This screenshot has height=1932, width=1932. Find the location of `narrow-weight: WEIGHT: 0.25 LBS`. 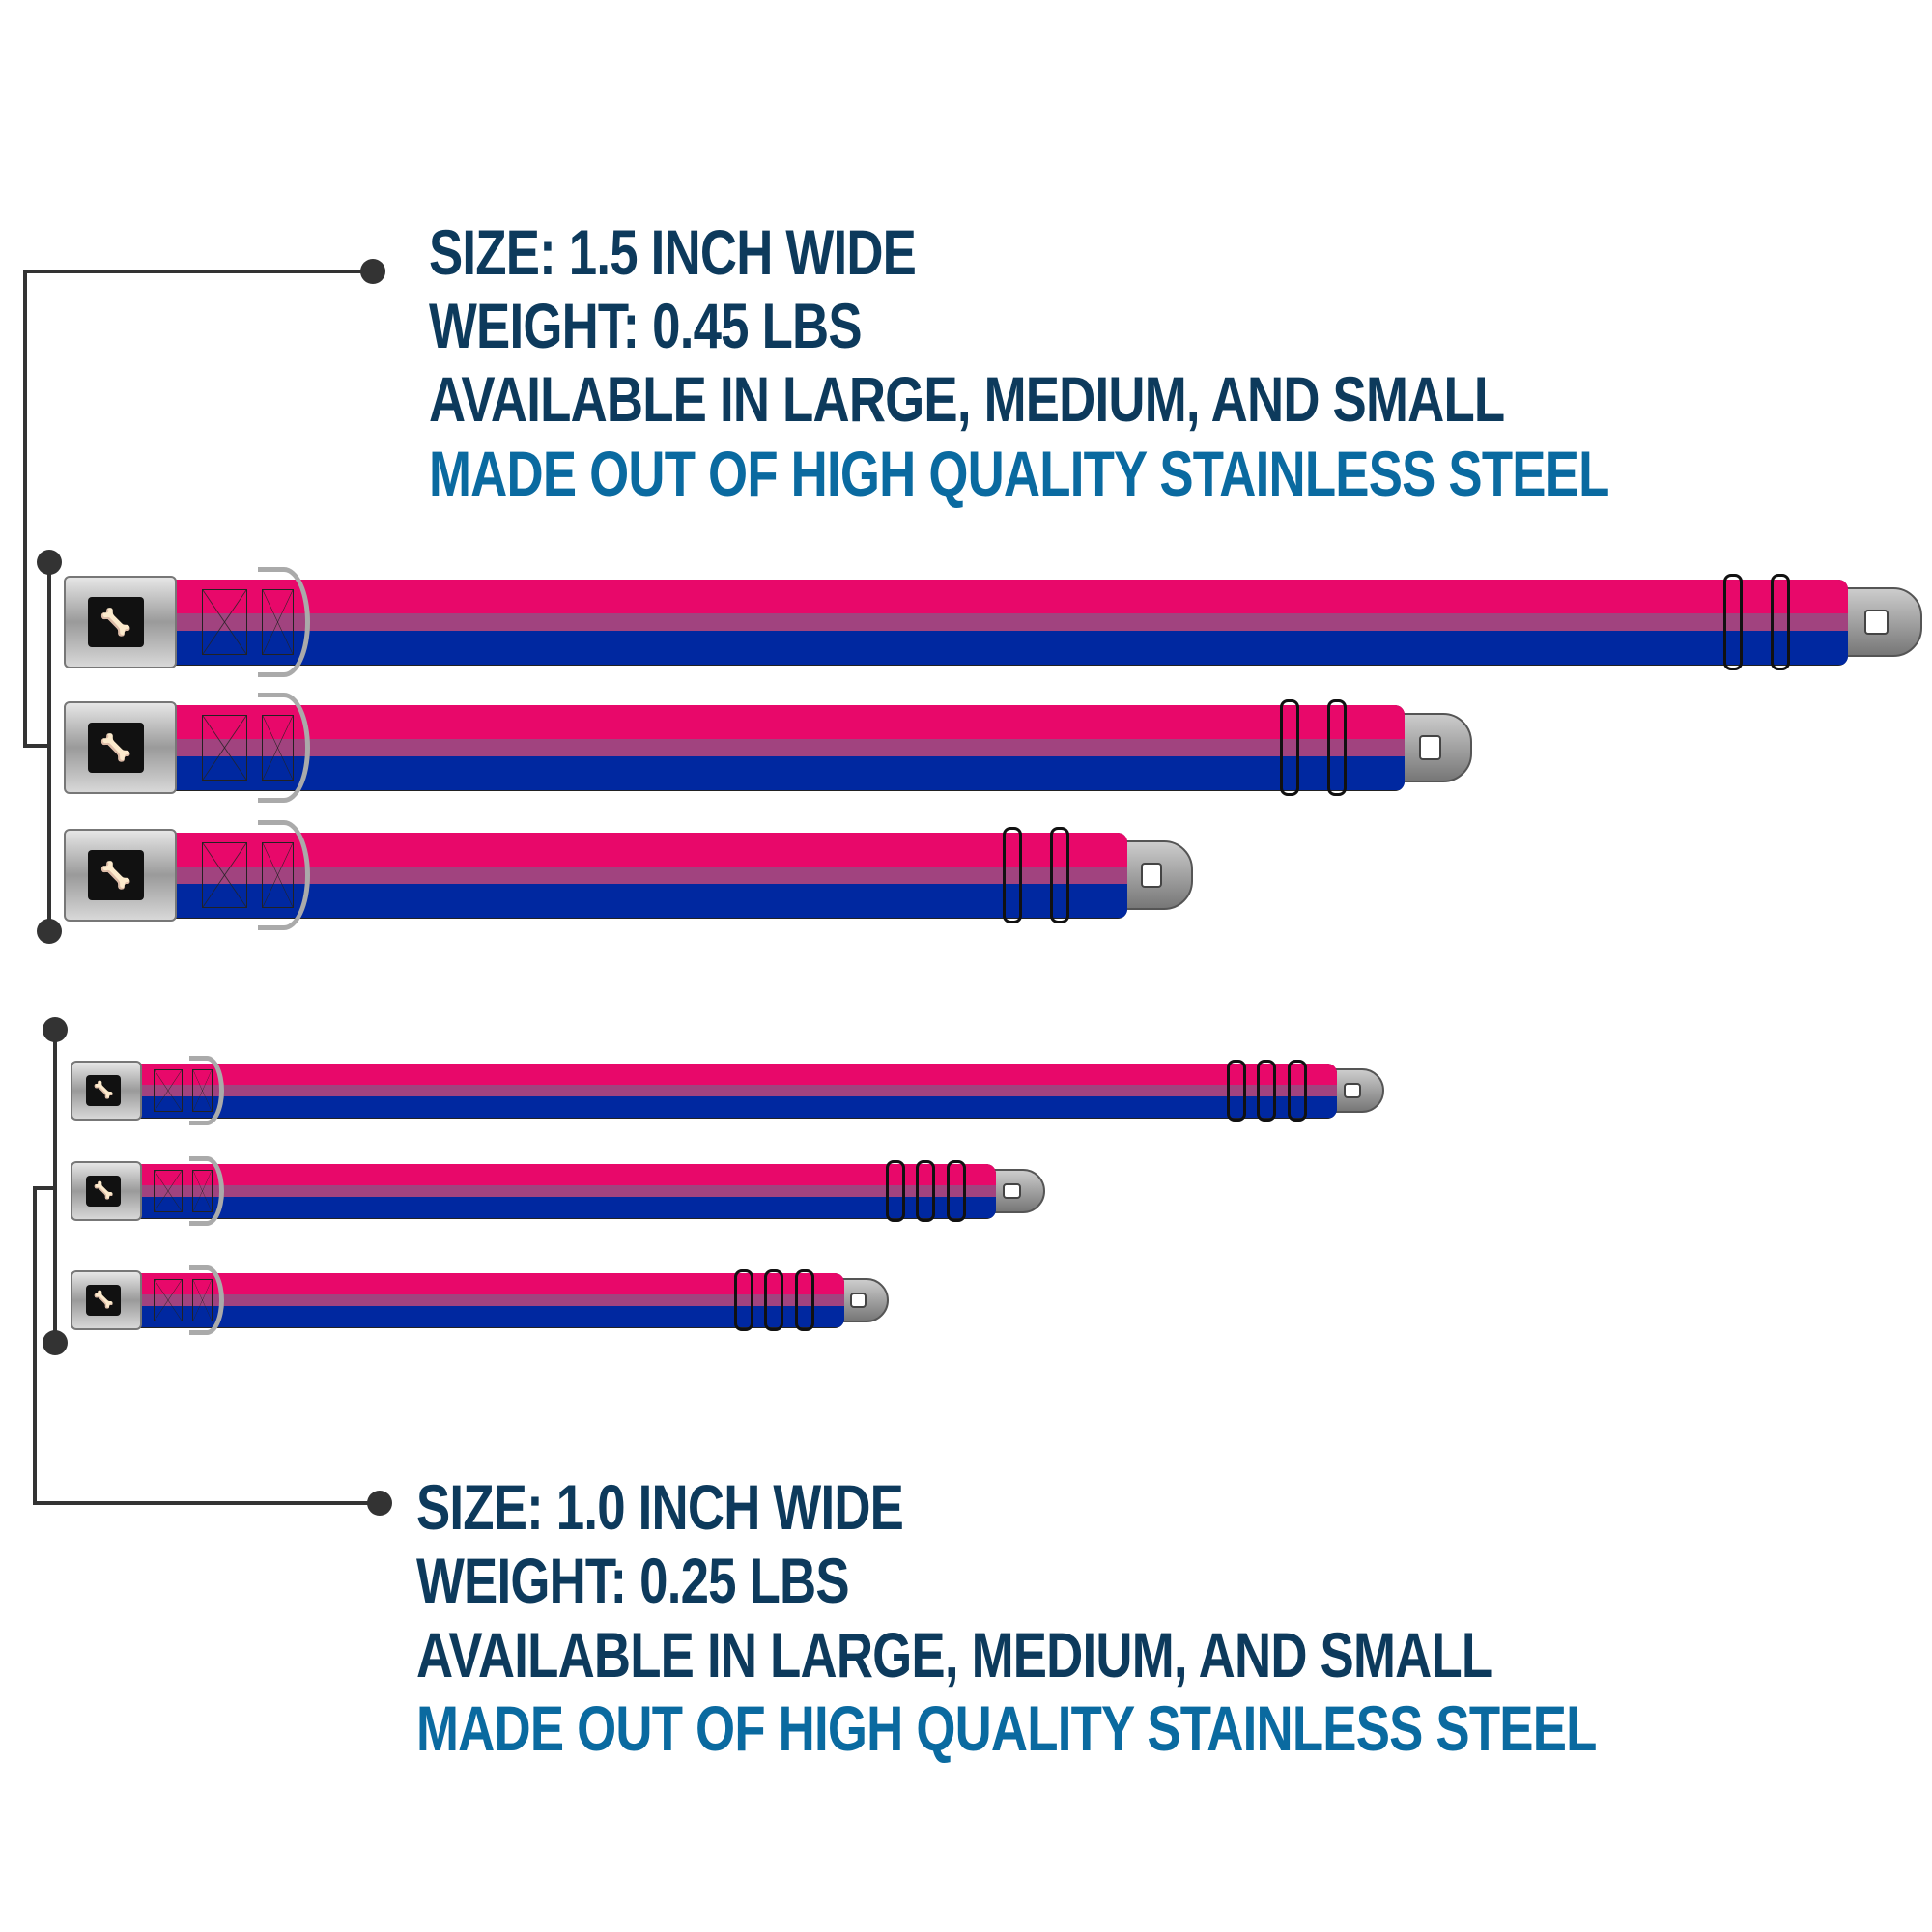

narrow-weight: WEIGHT: 0.25 LBS is located at coordinates (633, 1580).